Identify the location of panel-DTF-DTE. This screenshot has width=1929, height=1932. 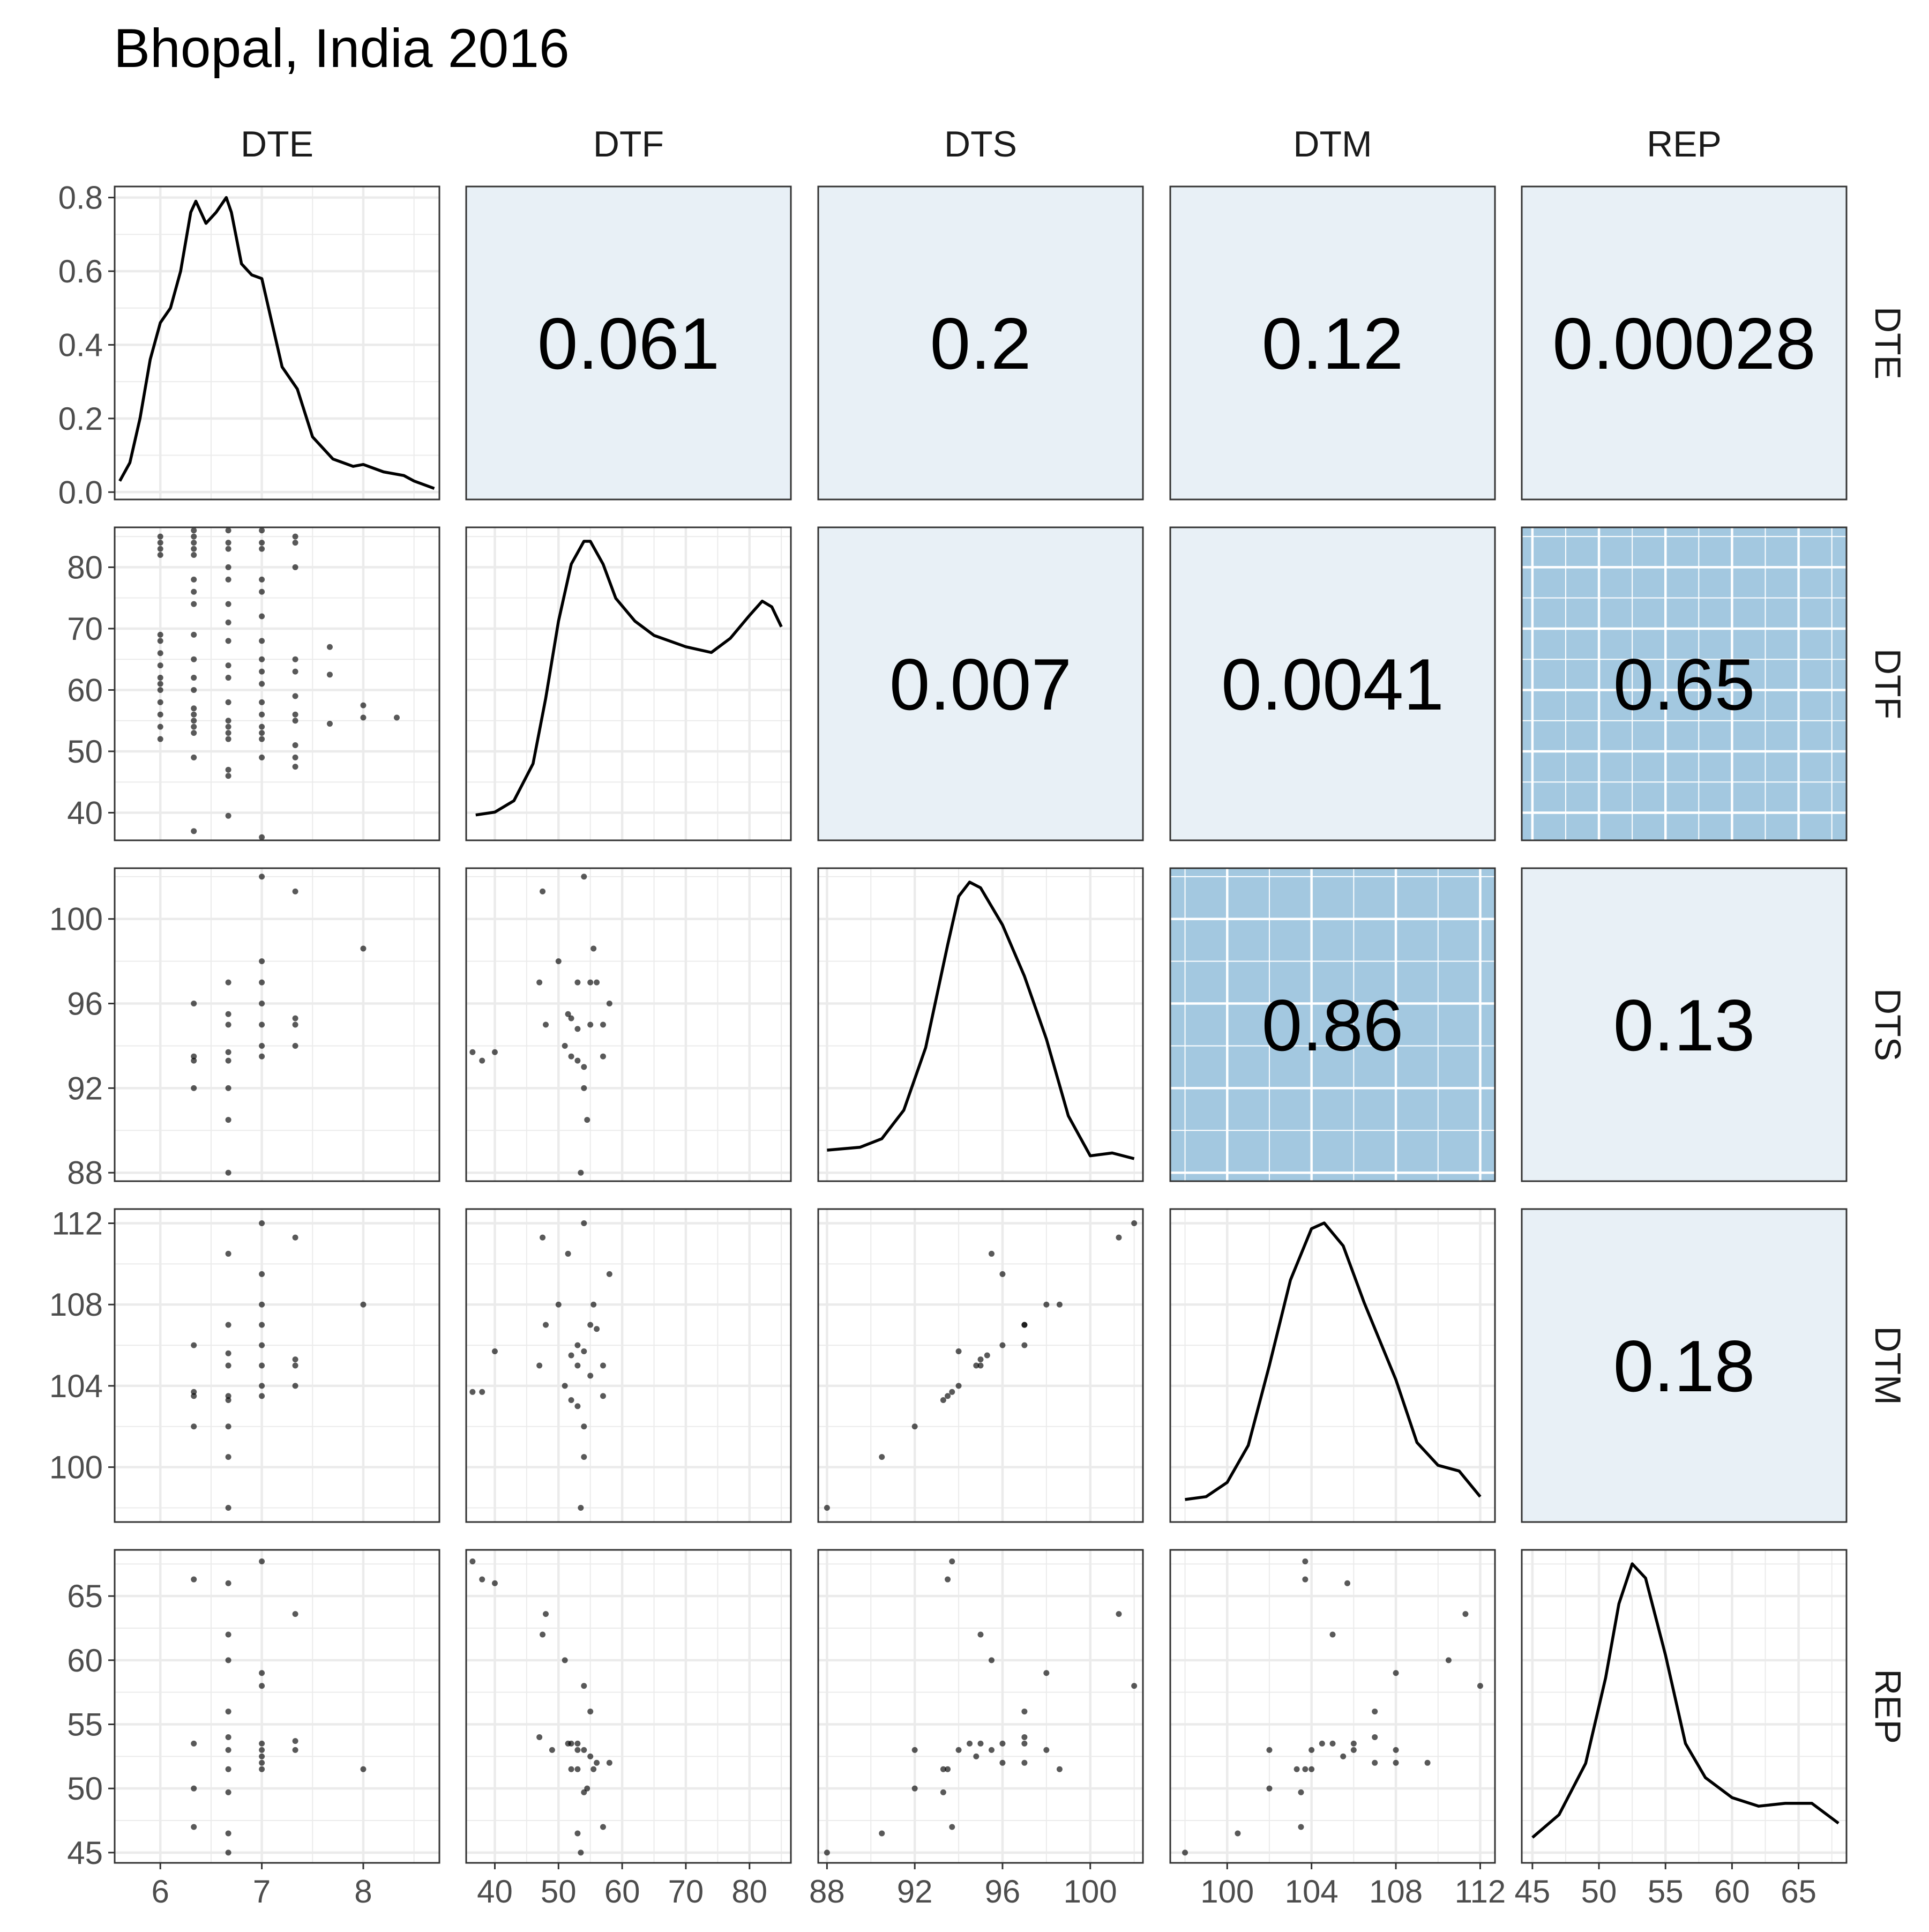
(277, 683).